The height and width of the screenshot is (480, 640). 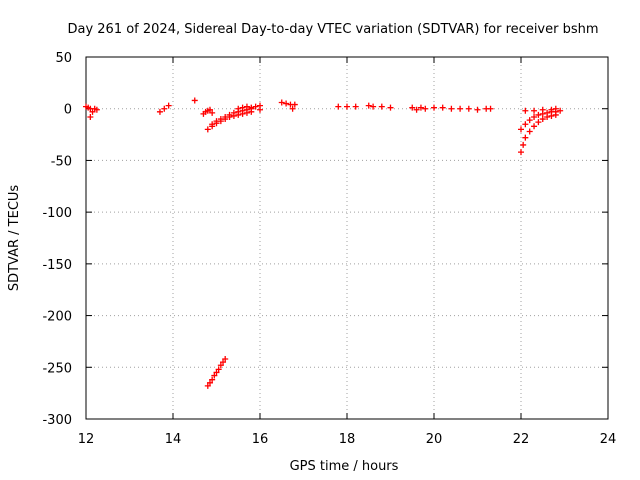 What do you see at coordinates (260, 439) in the screenshot?
I see `x-tick-label: 16` at bounding box center [260, 439].